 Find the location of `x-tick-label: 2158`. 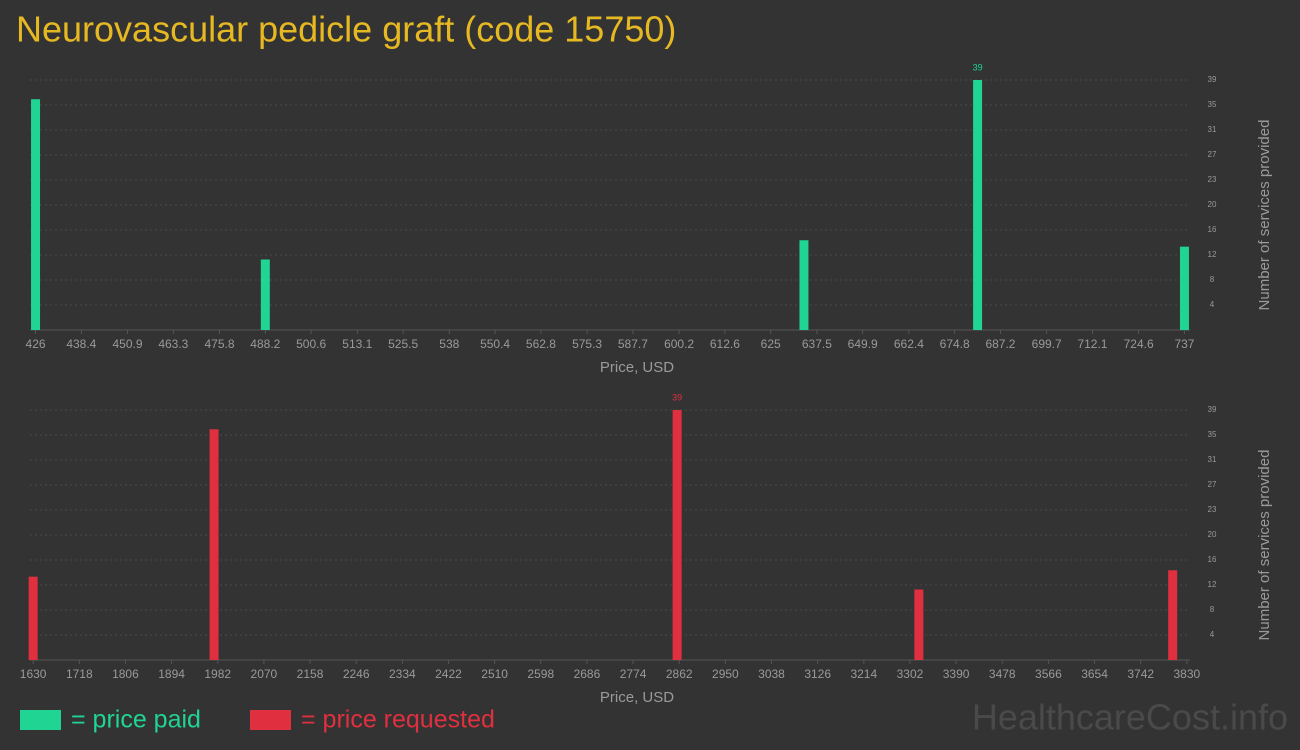

x-tick-label: 2158 is located at coordinates (310, 674).